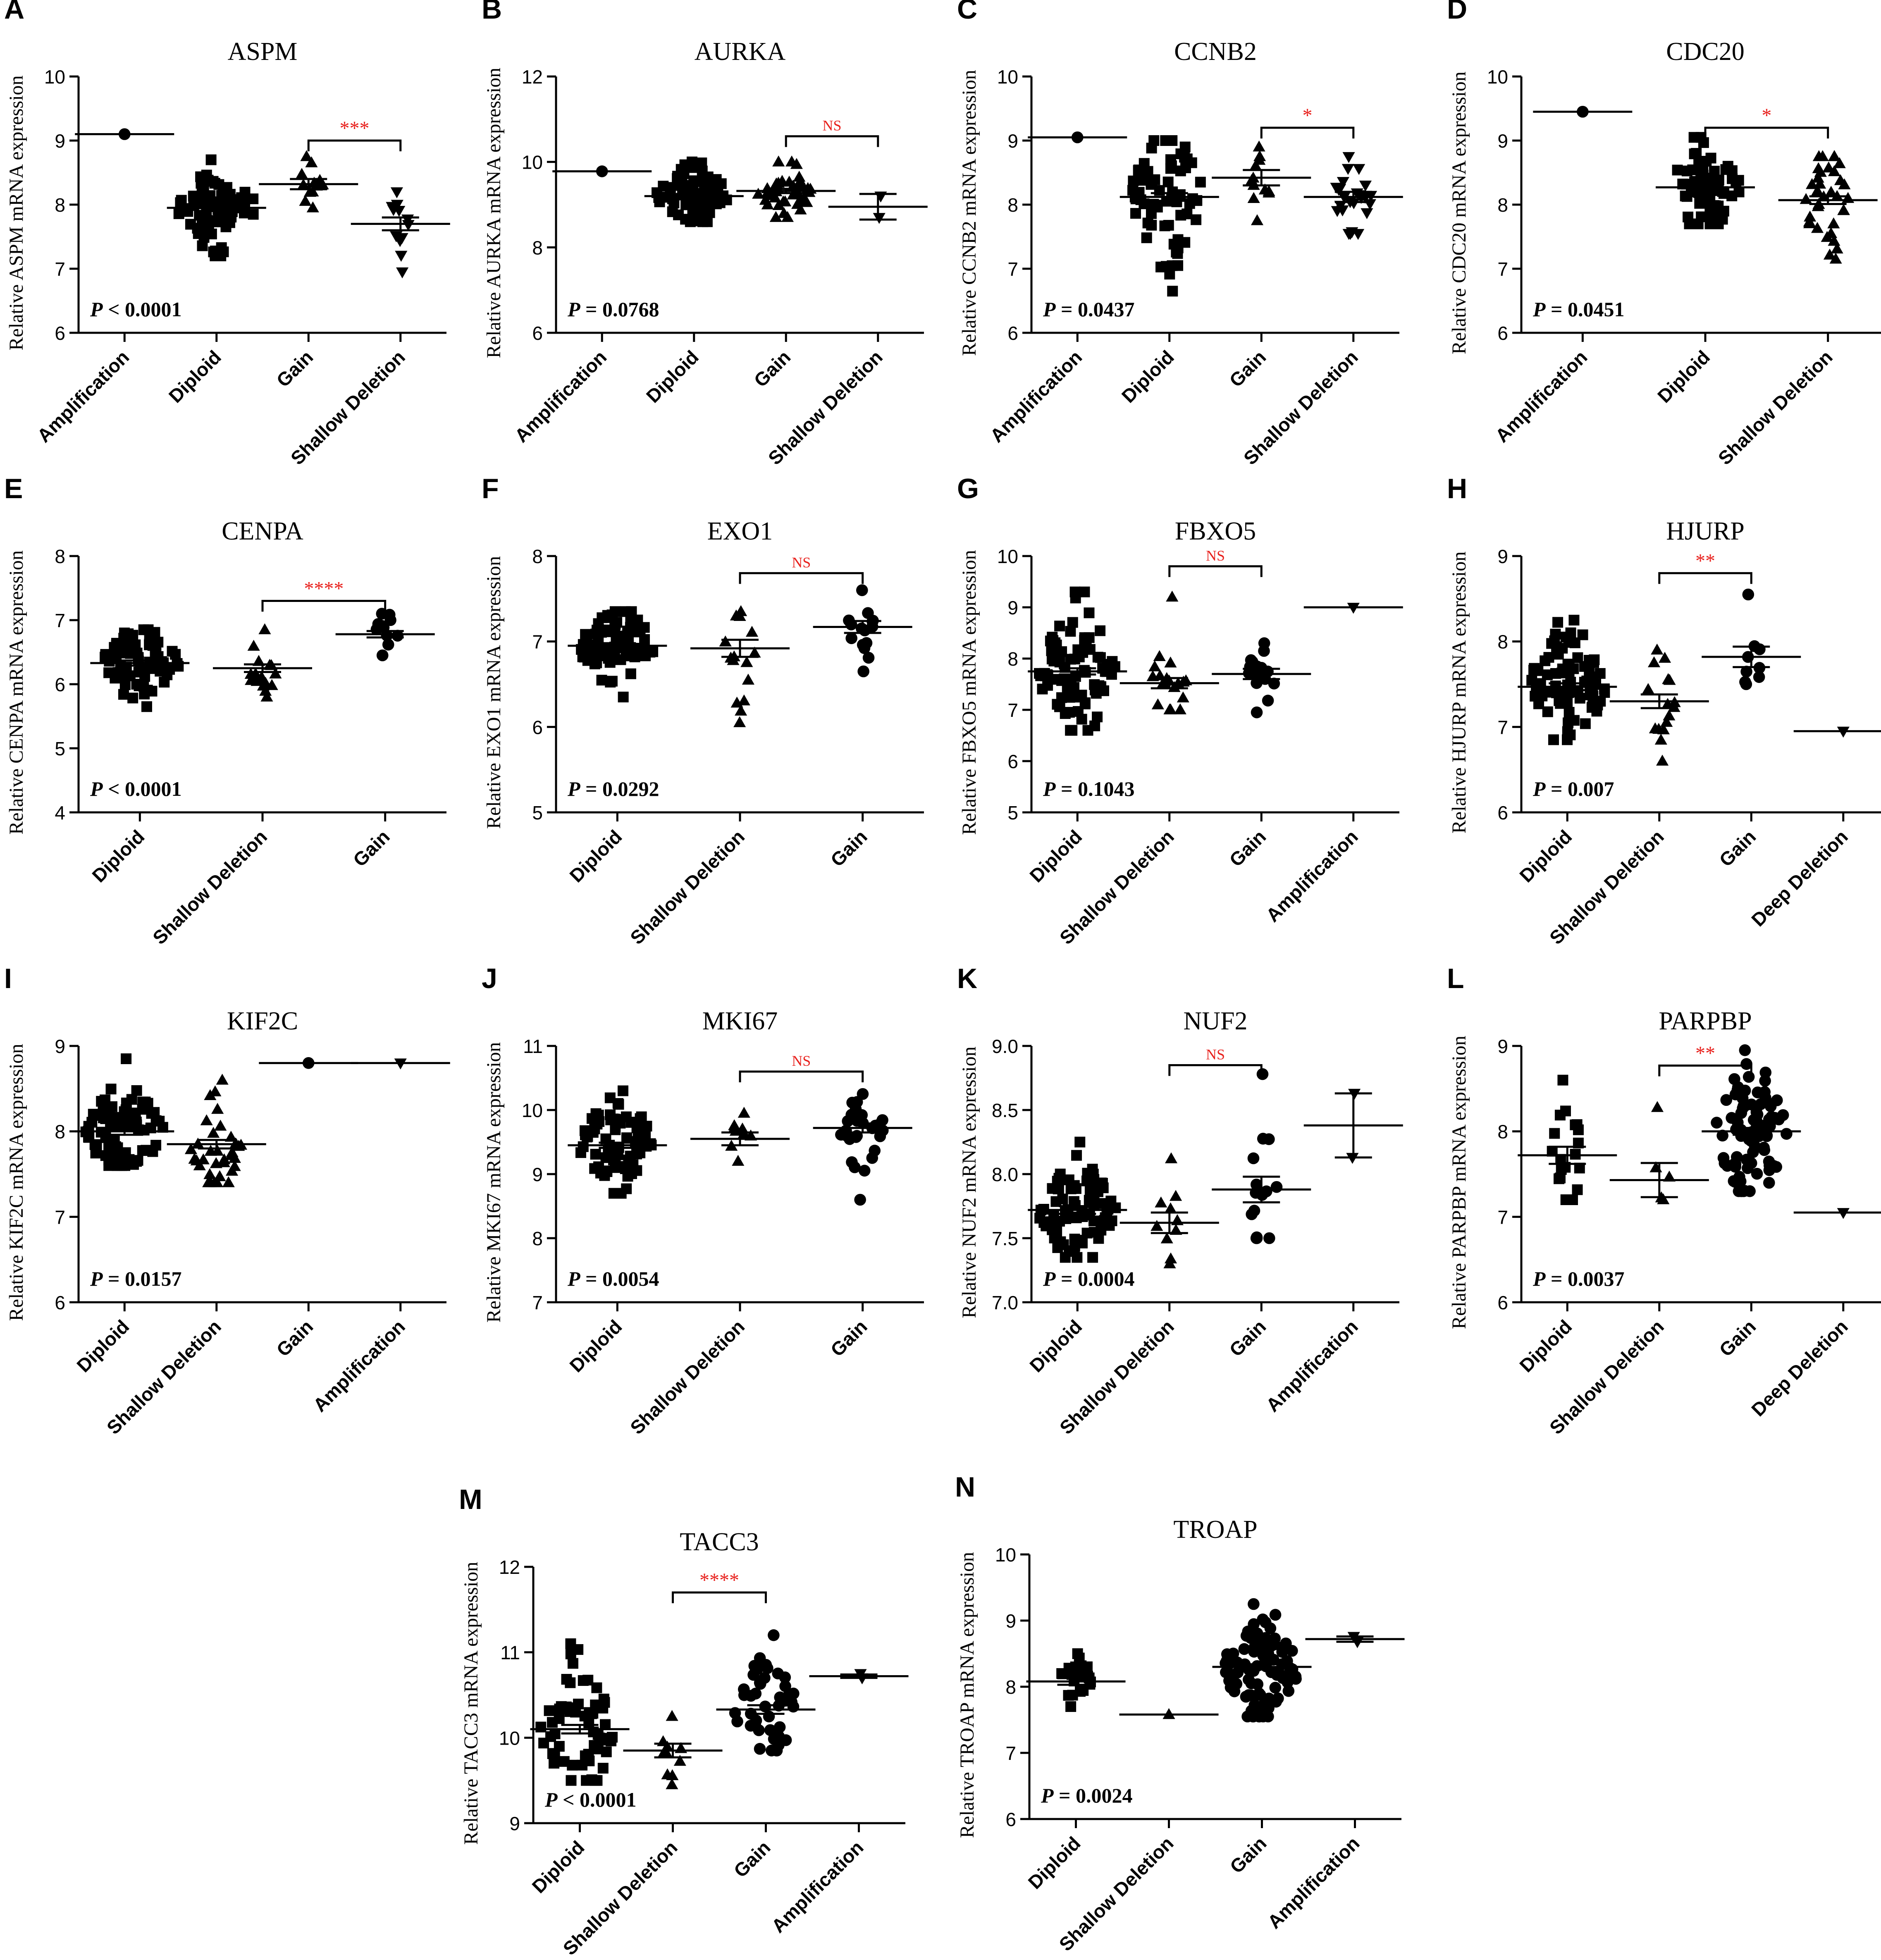  What do you see at coordinates (8, 978) in the screenshot?
I see `panel-letter: I` at bounding box center [8, 978].